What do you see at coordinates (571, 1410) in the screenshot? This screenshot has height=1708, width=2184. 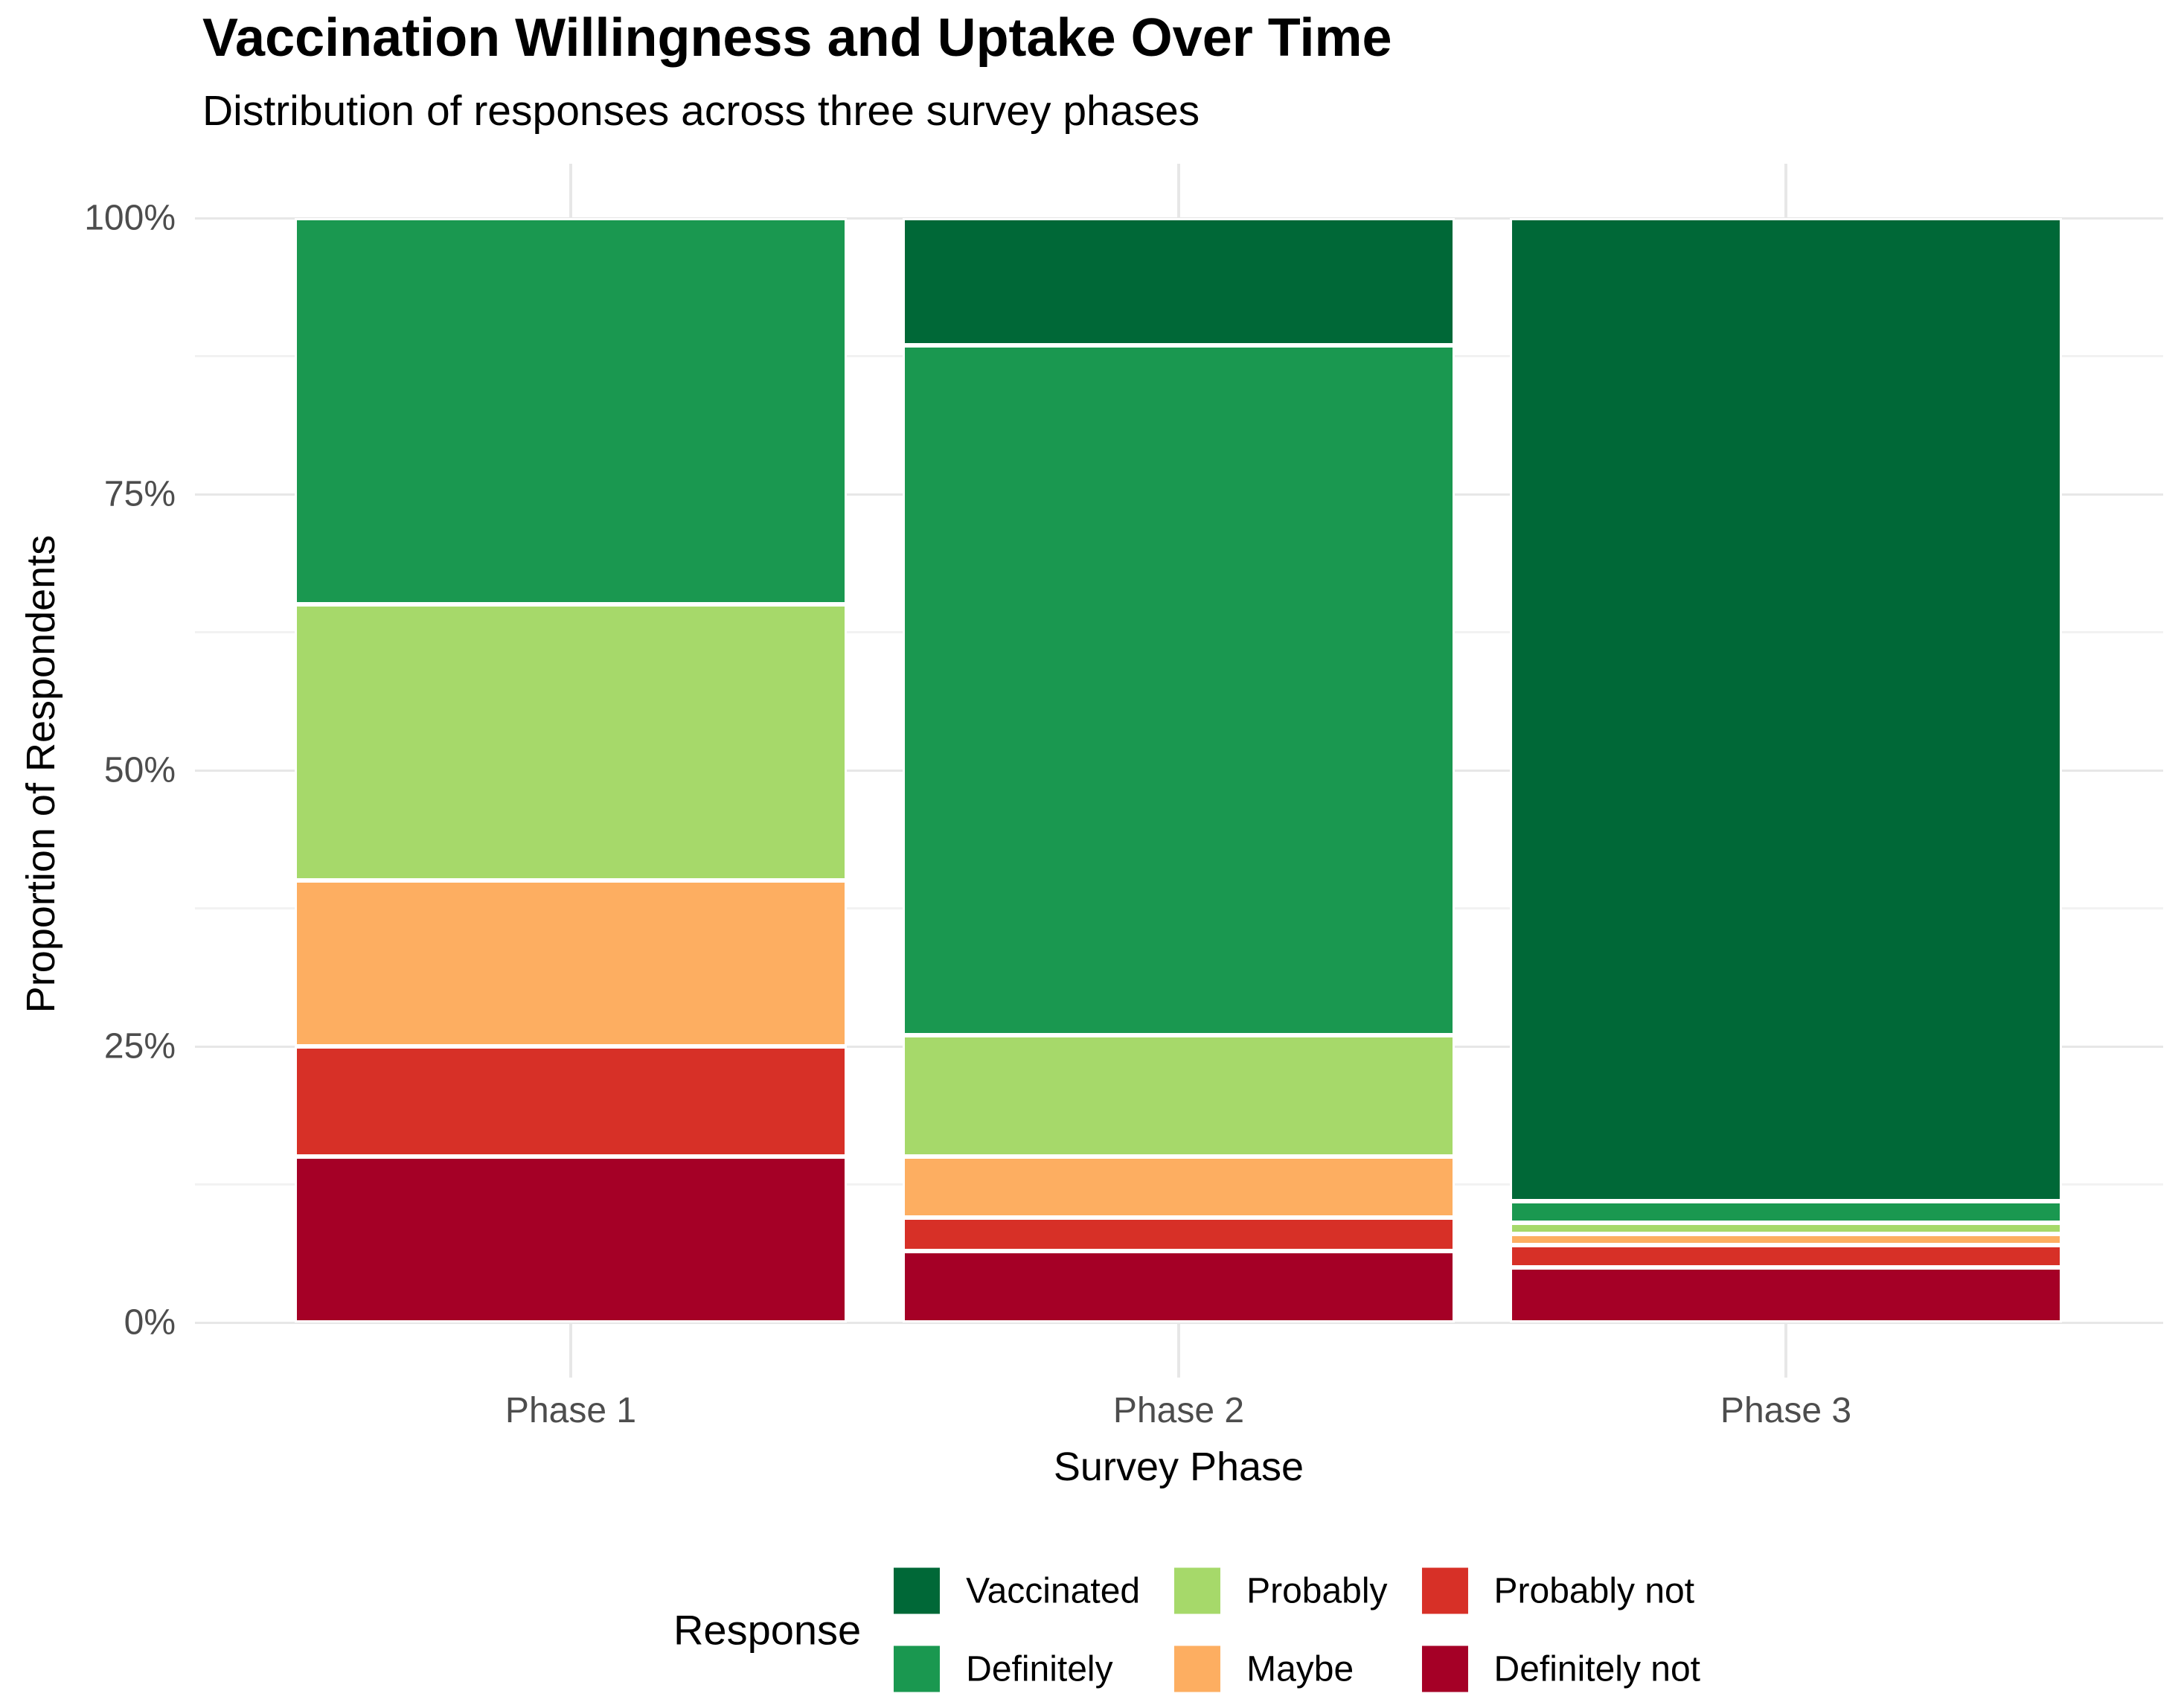 I see `x-tick-label-phase-1: Phase 1` at bounding box center [571, 1410].